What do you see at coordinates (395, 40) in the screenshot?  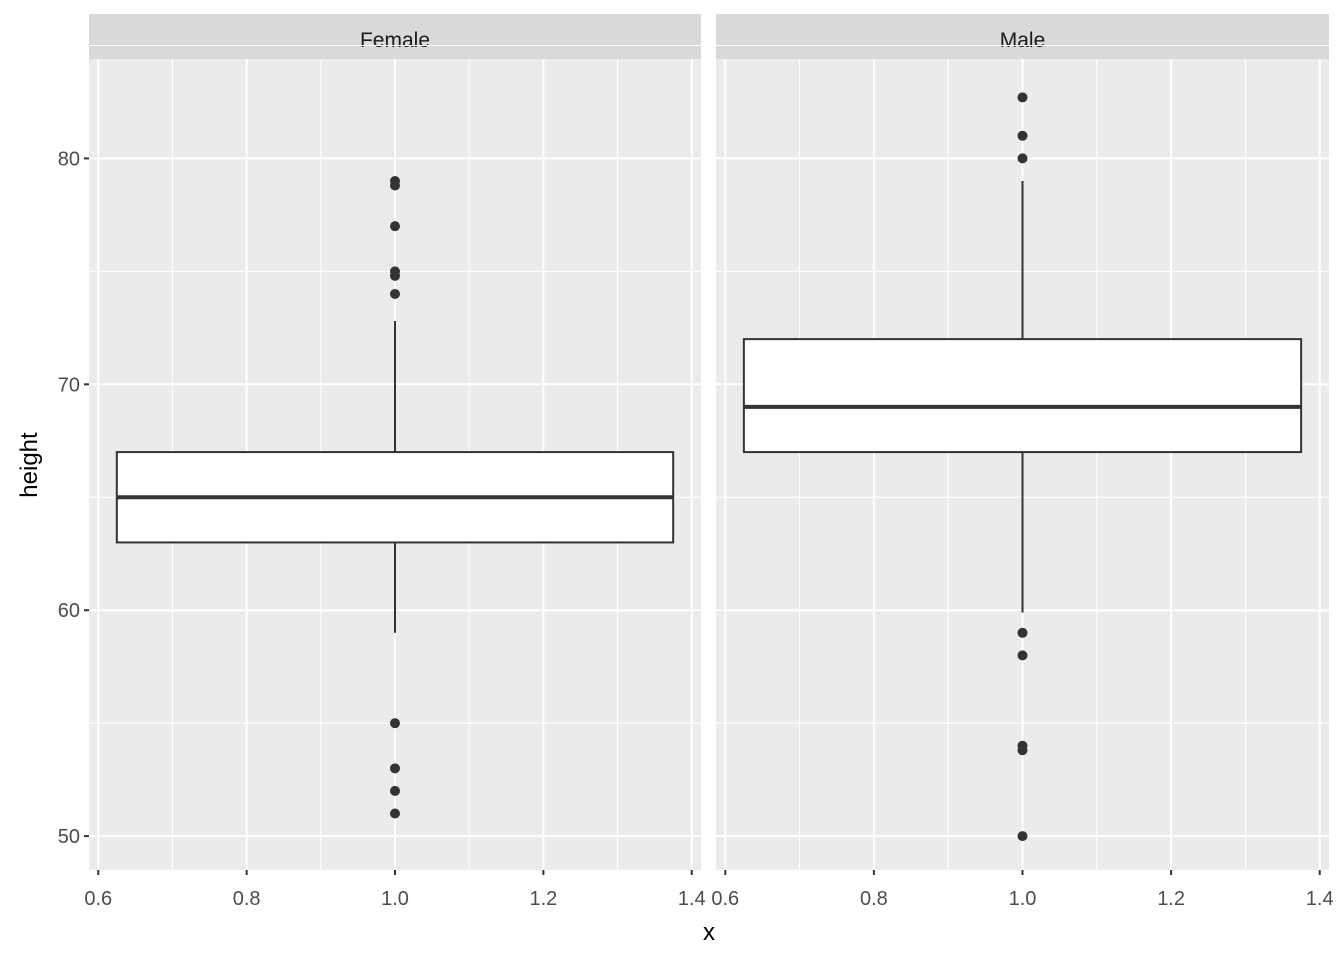 I see `facet-label: Female` at bounding box center [395, 40].